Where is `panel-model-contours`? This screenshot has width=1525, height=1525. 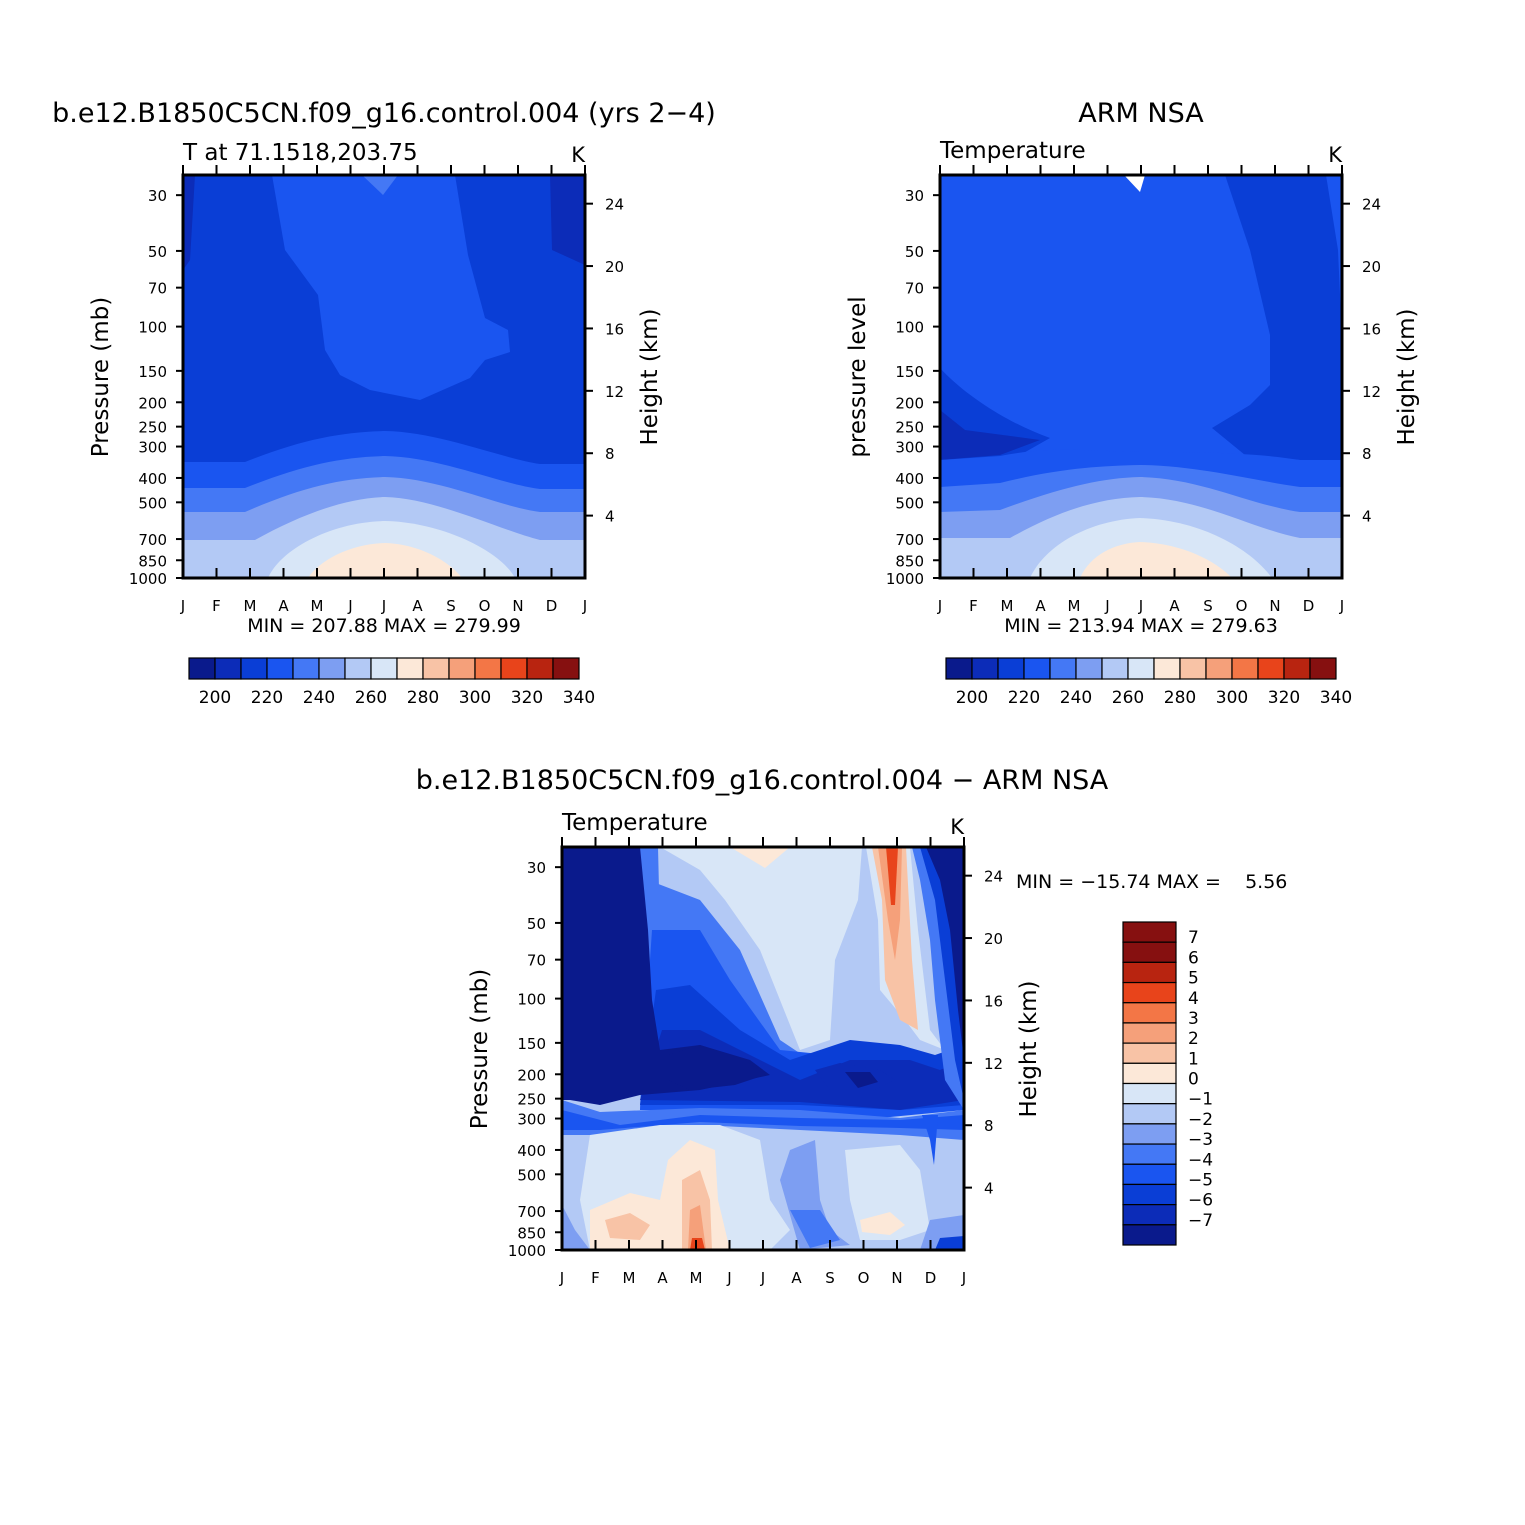
panel-model-contours is located at coordinates (384, 376).